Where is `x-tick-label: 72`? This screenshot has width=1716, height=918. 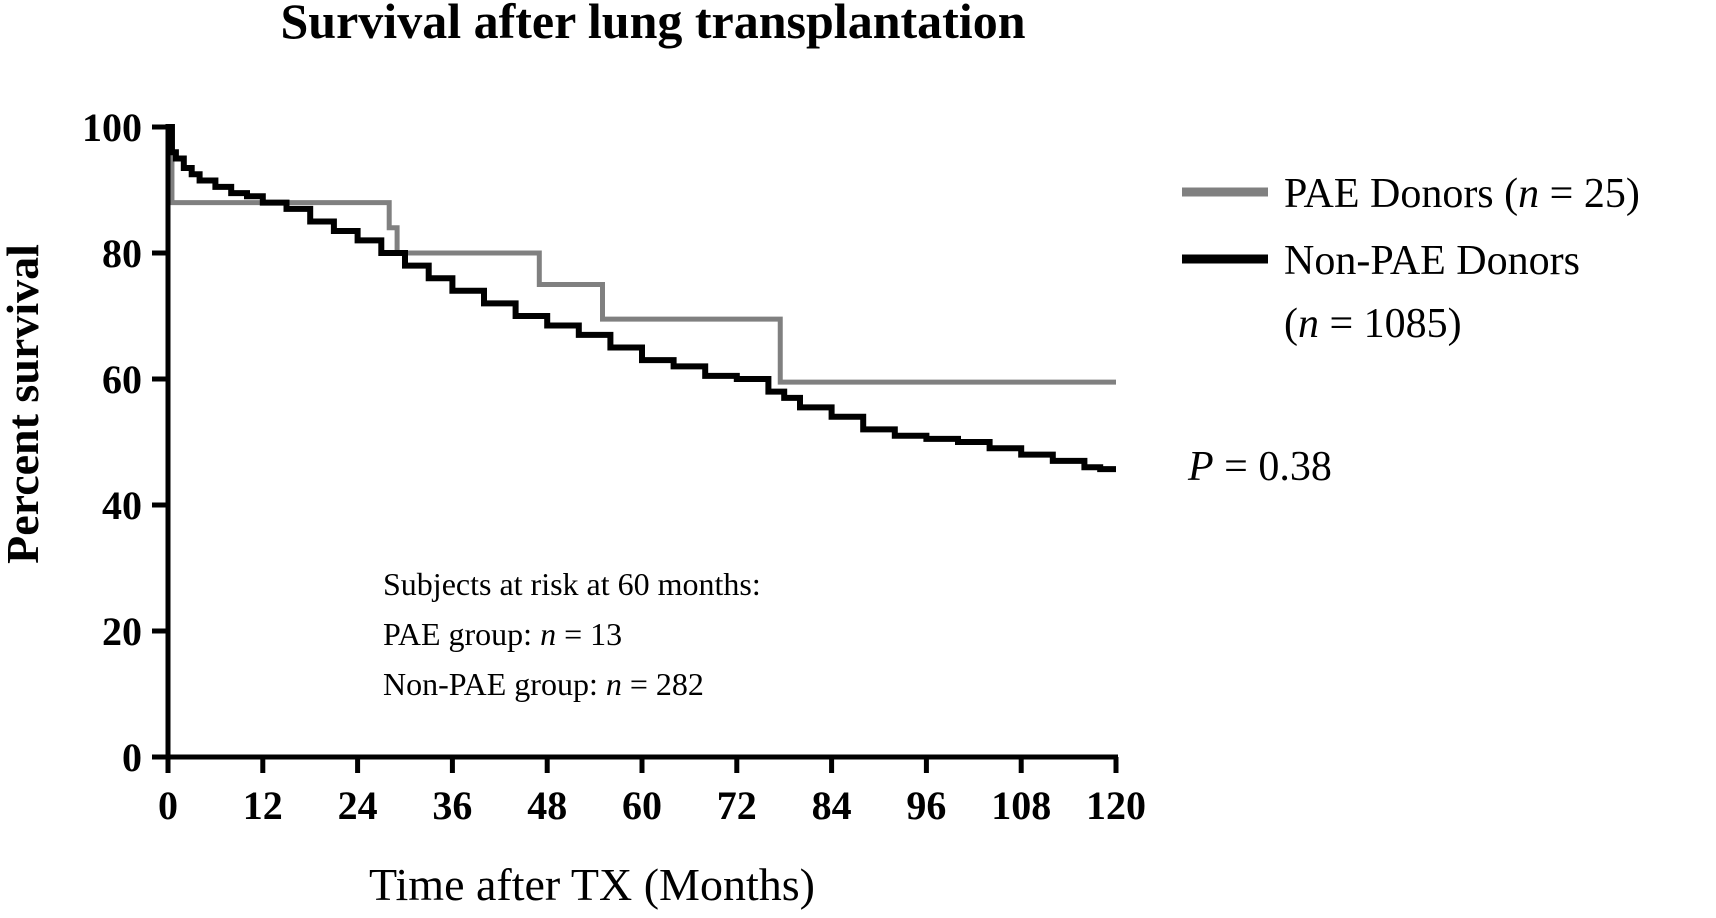 x-tick-label: 72 is located at coordinates (737, 805).